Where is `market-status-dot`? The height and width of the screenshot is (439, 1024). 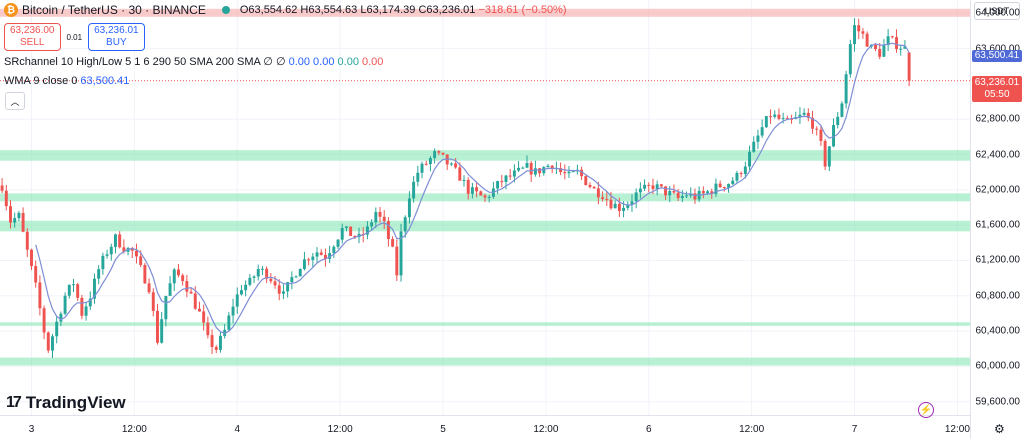
market-status-dot is located at coordinates (225, 10).